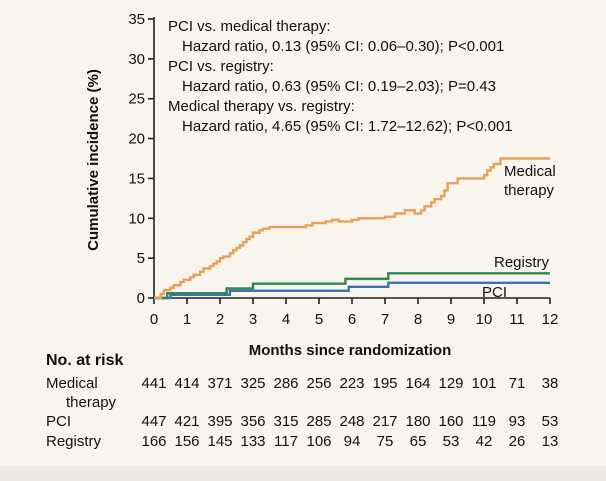 The height and width of the screenshot is (481, 606). Describe the element at coordinates (351, 421) in the screenshot. I see `risk-value-row1-month-6: 248` at that location.